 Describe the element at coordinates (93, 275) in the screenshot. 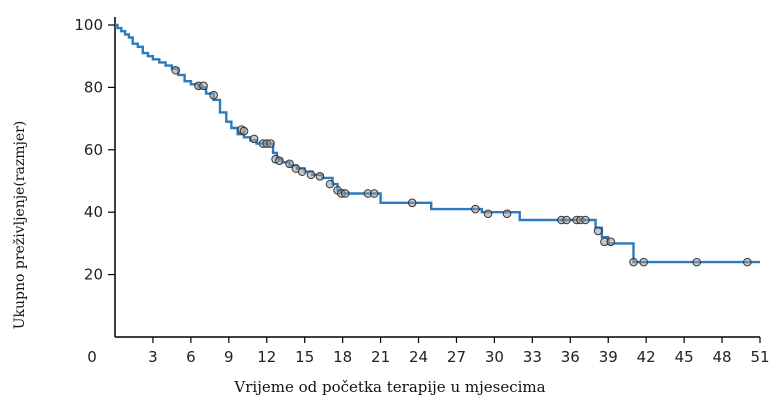

I see `y-tick-label: 20` at that location.